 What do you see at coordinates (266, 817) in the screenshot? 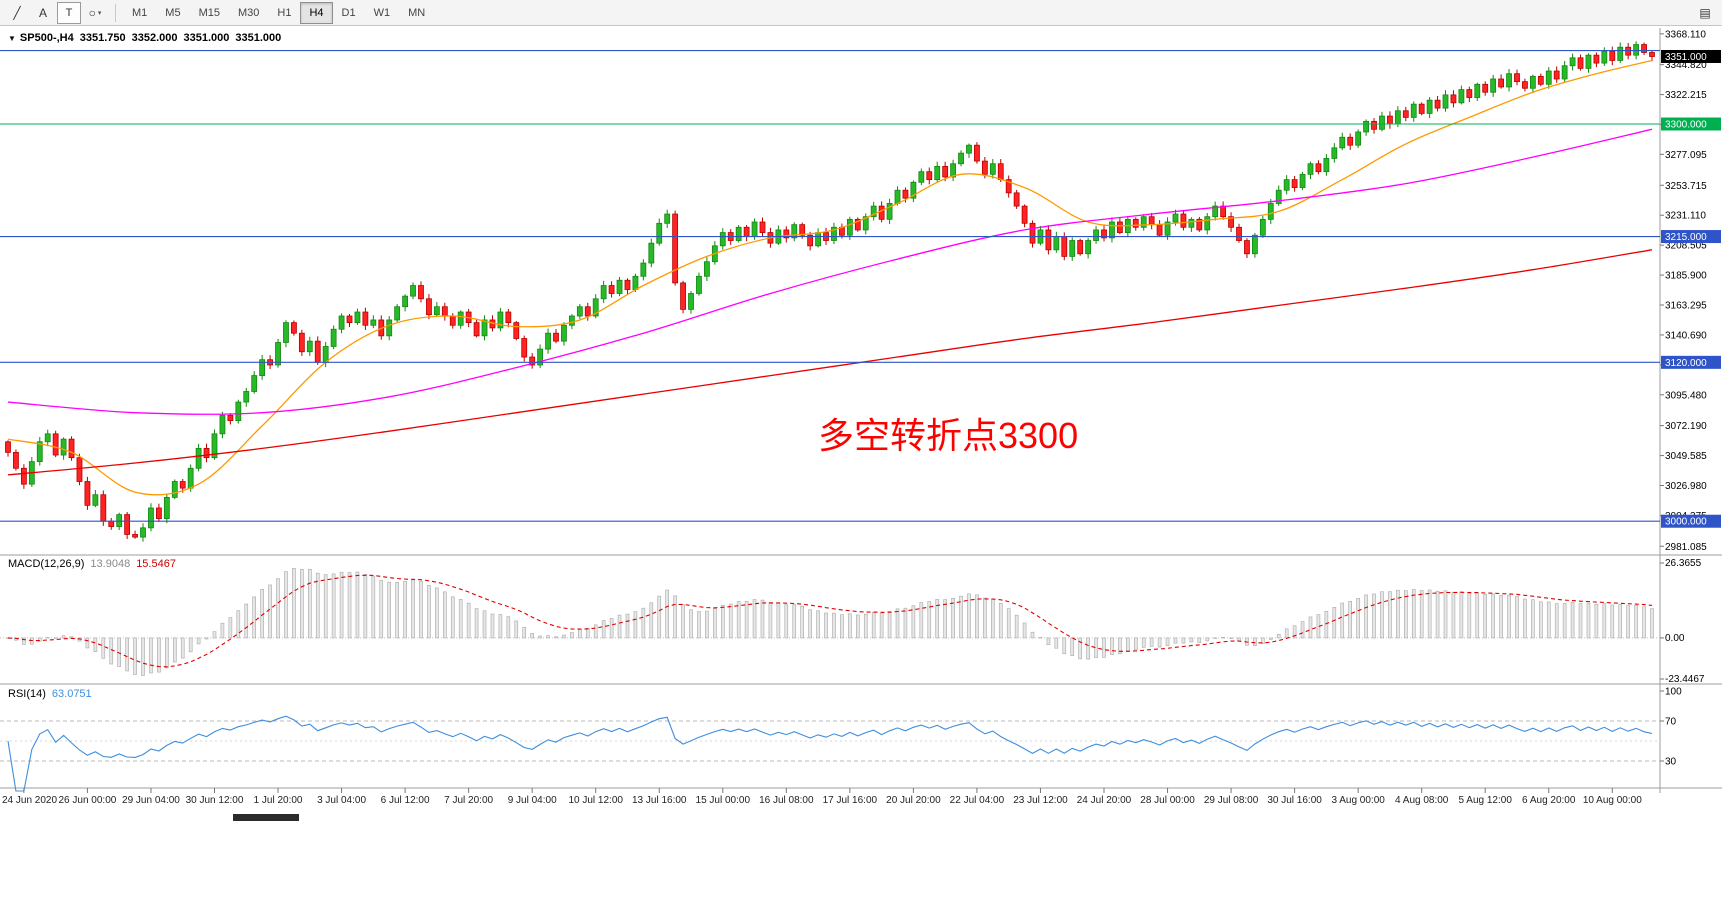
I see `scrollbar-thumb` at bounding box center [266, 817].